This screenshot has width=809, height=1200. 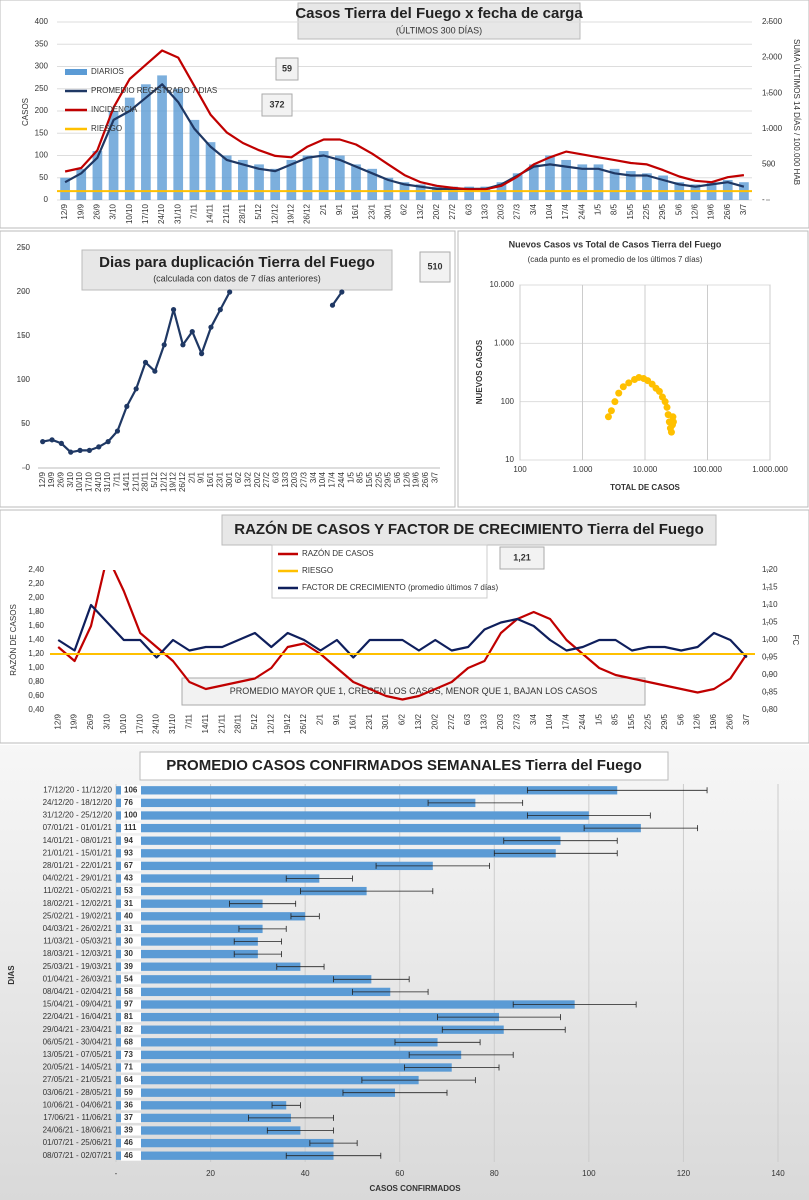 I want to click on y-tick-label: 350, so click(x=42, y=43).